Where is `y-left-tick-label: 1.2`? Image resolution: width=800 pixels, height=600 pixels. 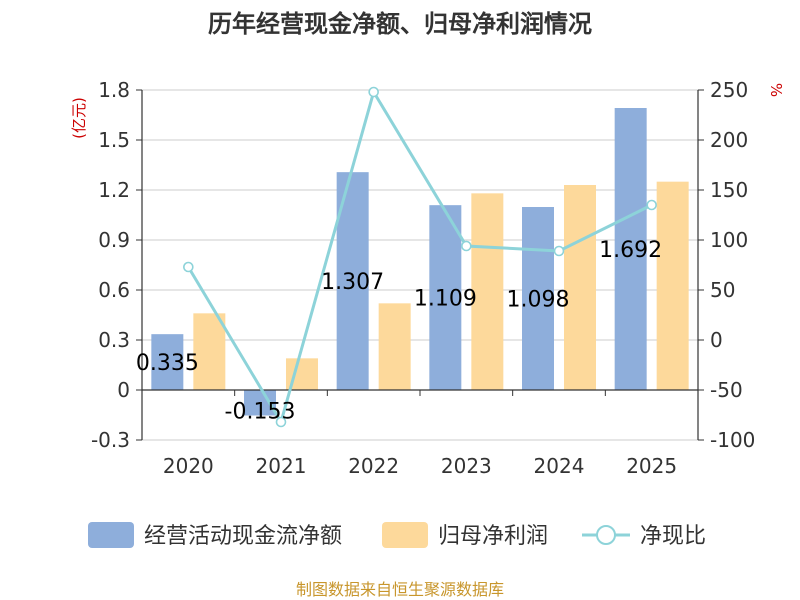
y-left-tick-label: 1.2 is located at coordinates (114, 190).